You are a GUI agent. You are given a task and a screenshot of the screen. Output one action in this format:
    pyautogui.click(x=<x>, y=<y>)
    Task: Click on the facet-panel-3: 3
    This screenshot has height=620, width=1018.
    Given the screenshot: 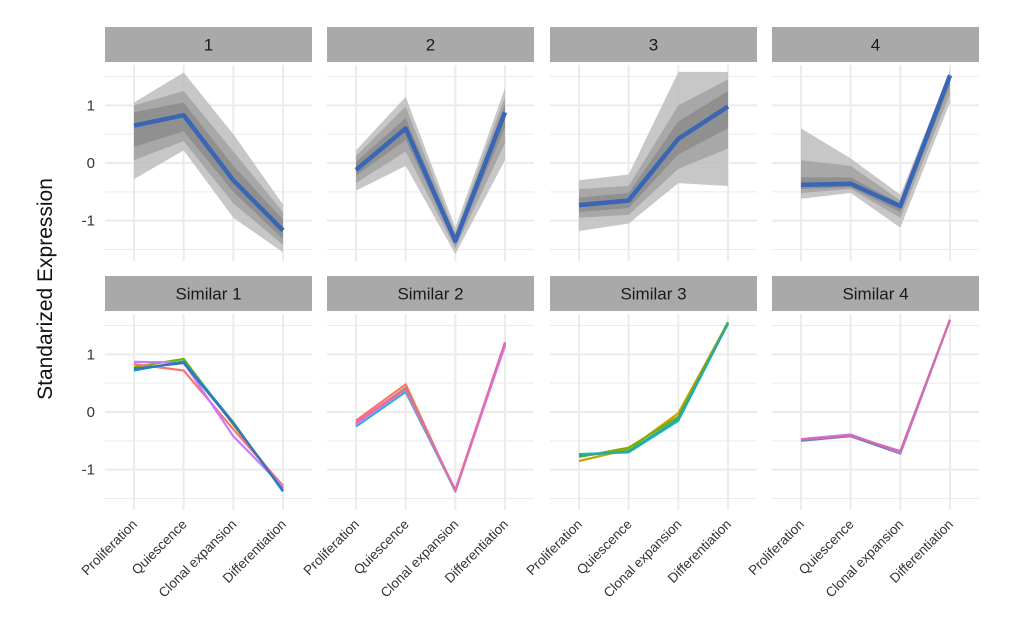 What is the action you would take?
    pyautogui.click(x=653, y=144)
    